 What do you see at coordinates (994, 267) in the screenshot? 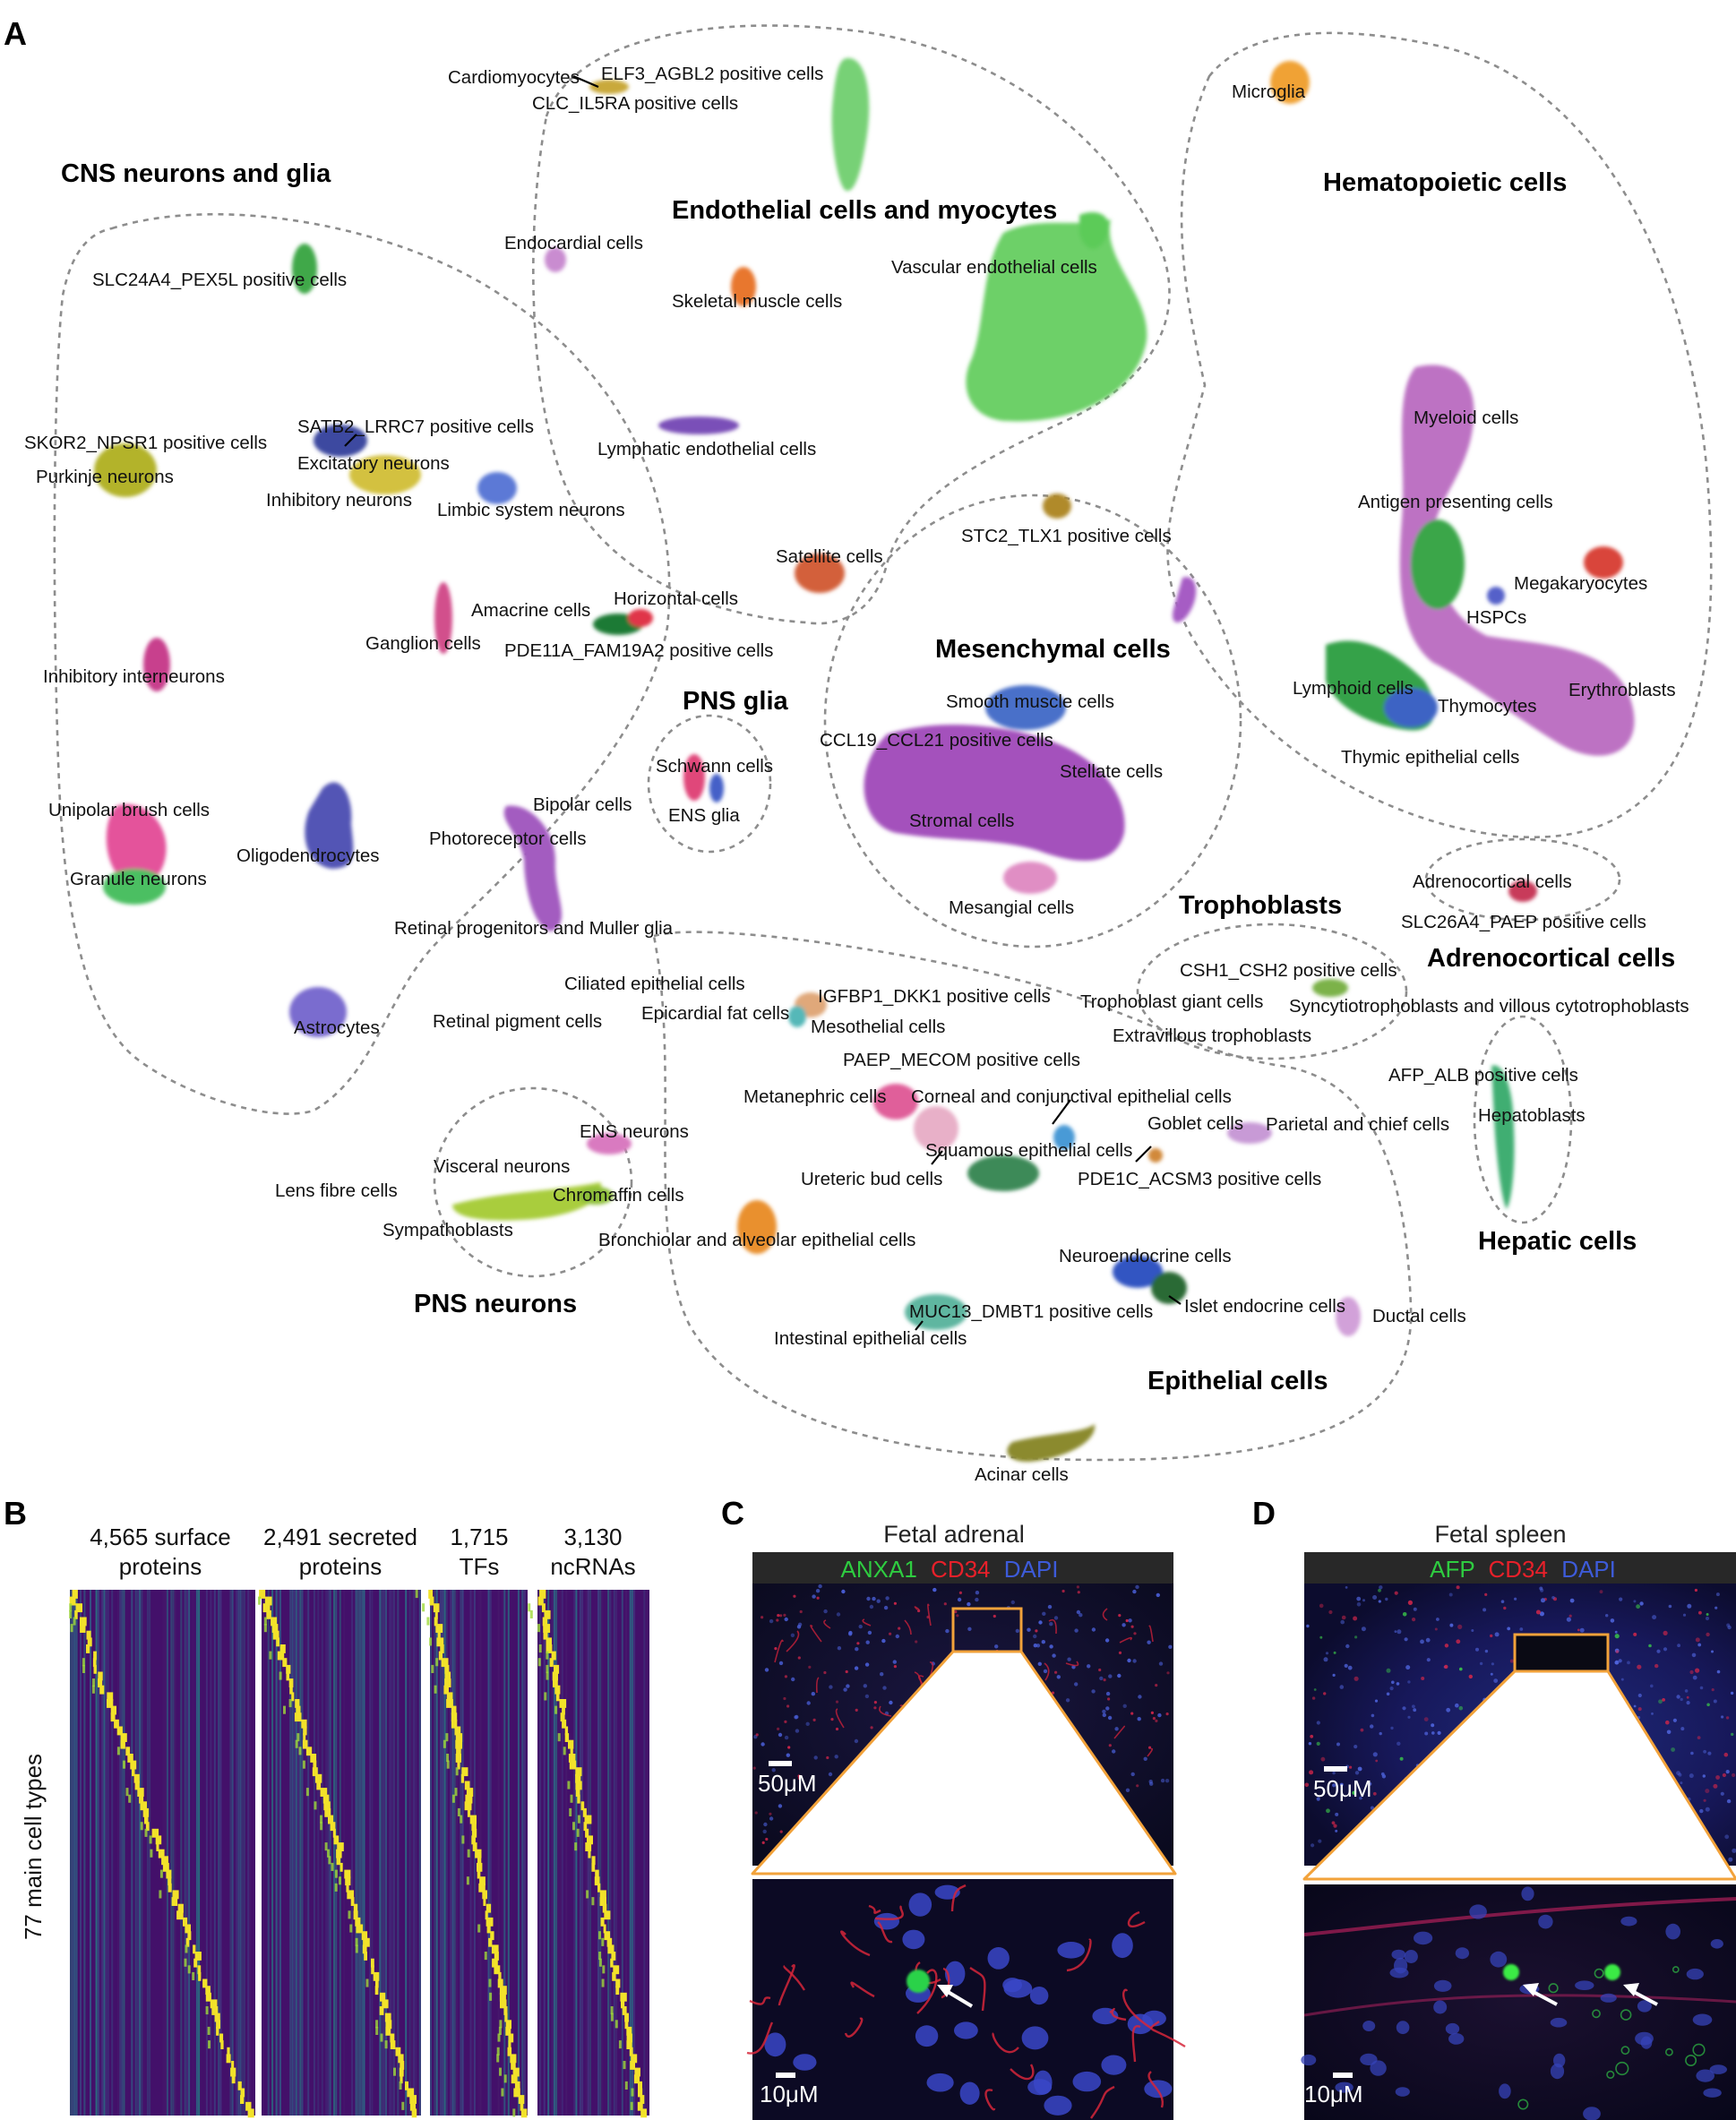
I see `cell-label-vascular: Vascular endothelial cells` at bounding box center [994, 267].